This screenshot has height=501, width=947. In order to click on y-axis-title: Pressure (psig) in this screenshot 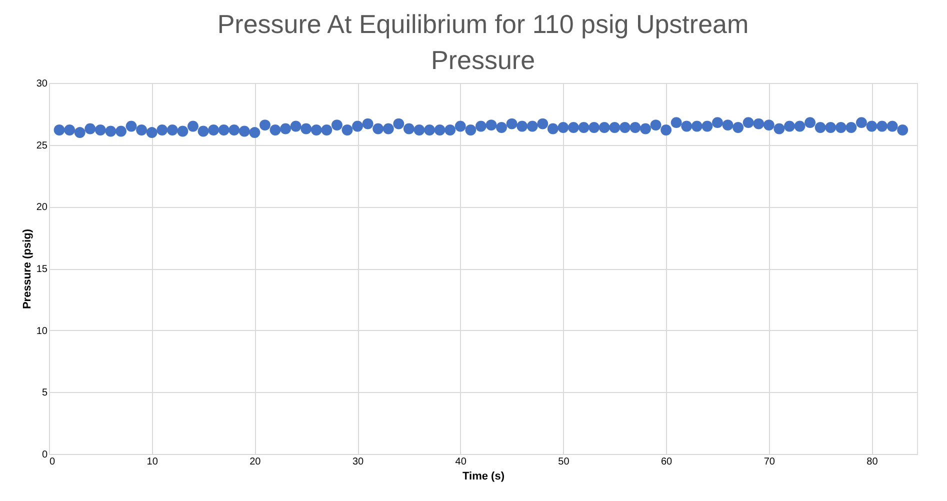, I will do `click(27, 269)`.